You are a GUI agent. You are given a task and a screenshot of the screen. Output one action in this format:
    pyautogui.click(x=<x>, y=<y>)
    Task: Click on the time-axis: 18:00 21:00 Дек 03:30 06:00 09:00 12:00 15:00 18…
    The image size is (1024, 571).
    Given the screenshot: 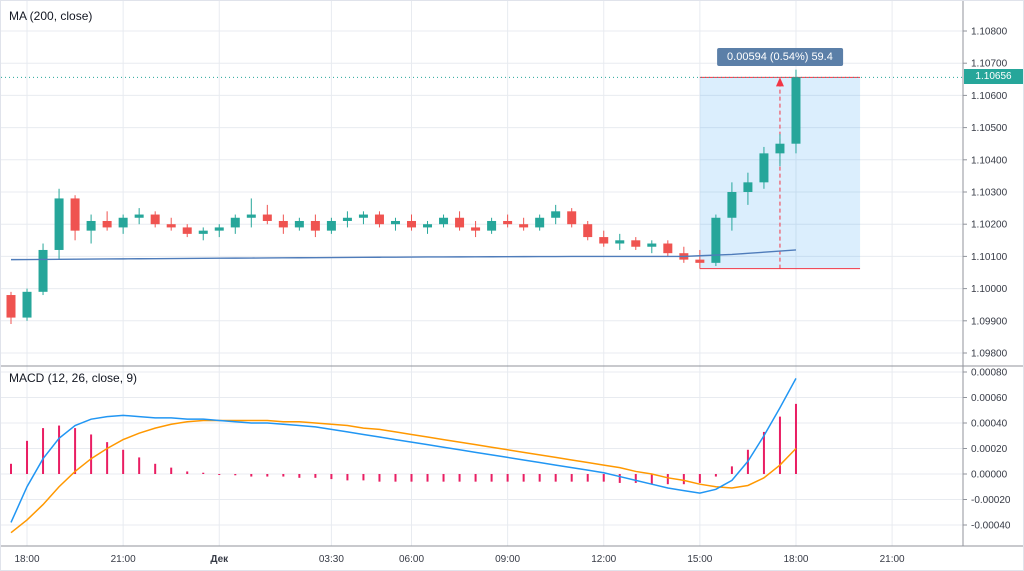 What is the action you would take?
    pyautogui.click(x=460, y=559)
    